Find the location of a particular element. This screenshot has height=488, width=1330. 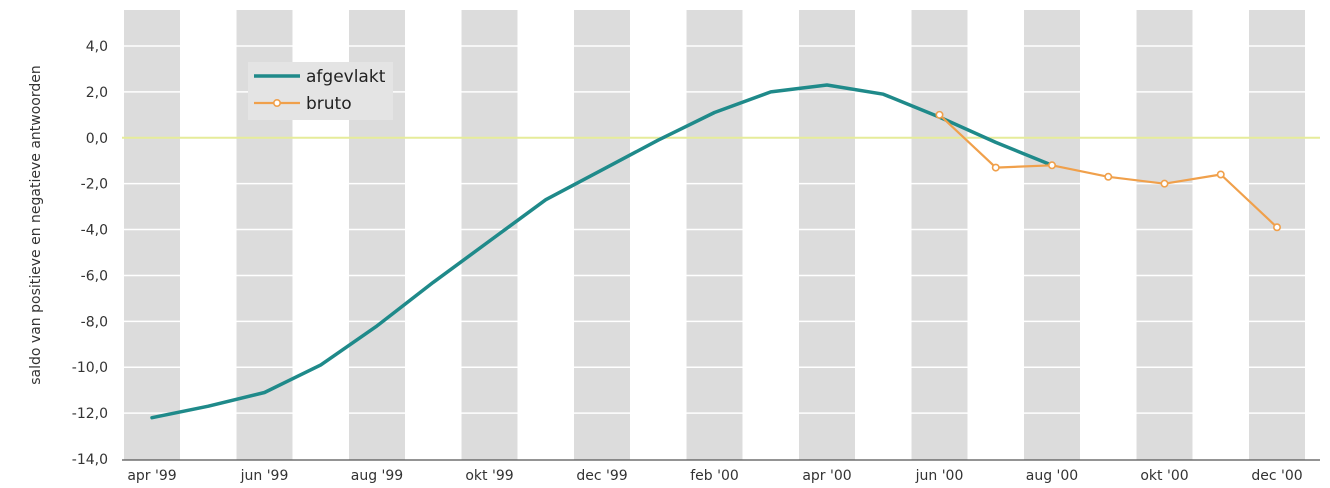

legend-box is located at coordinates (320, 91).